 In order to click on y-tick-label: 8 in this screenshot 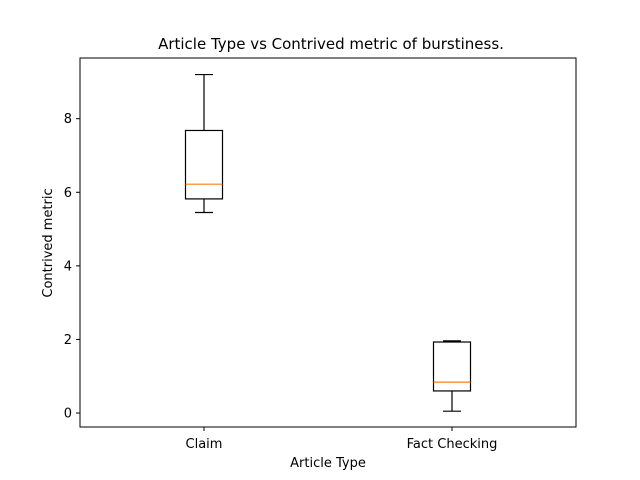, I will do `click(68, 119)`.